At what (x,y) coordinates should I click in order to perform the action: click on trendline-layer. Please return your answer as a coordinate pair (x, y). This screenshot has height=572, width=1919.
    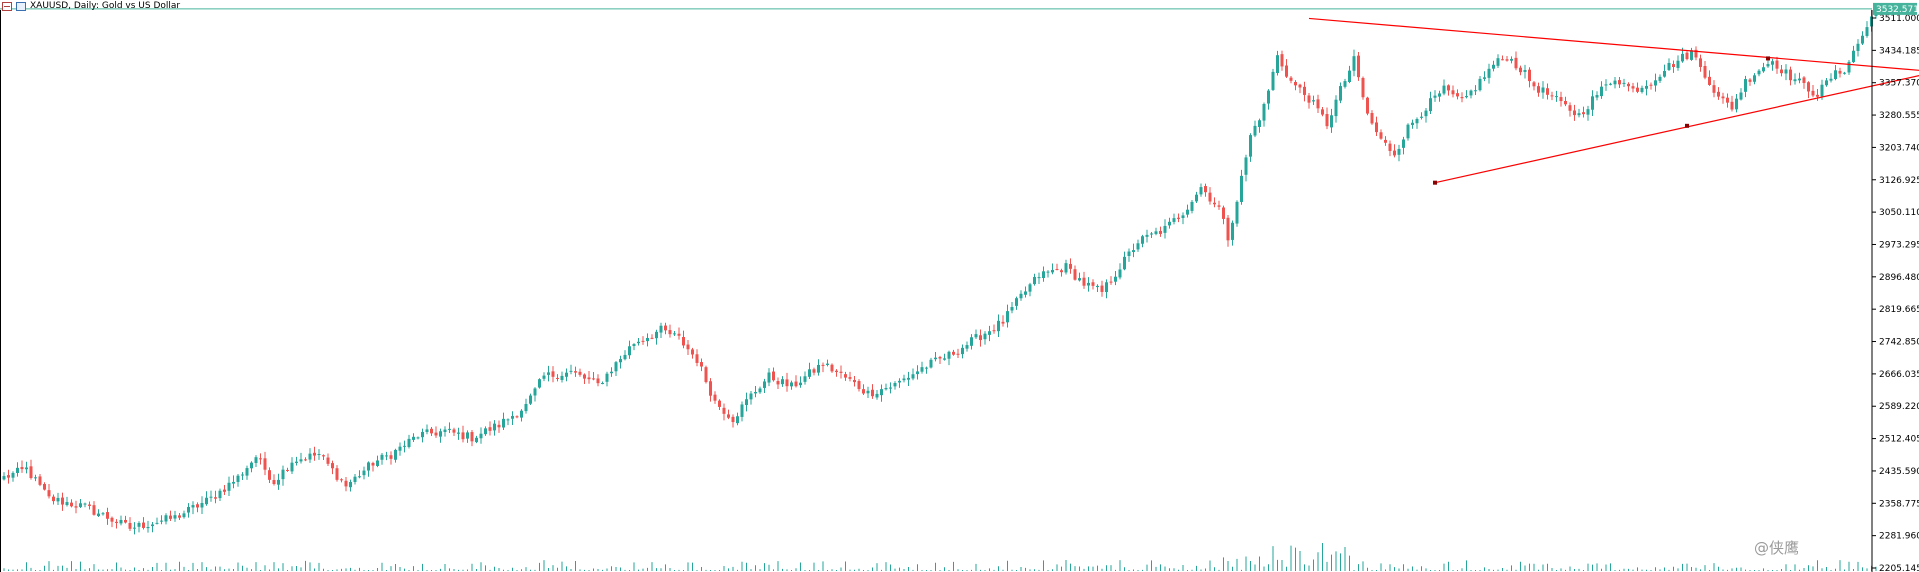
    Looking at the image, I should click on (1613, 101).